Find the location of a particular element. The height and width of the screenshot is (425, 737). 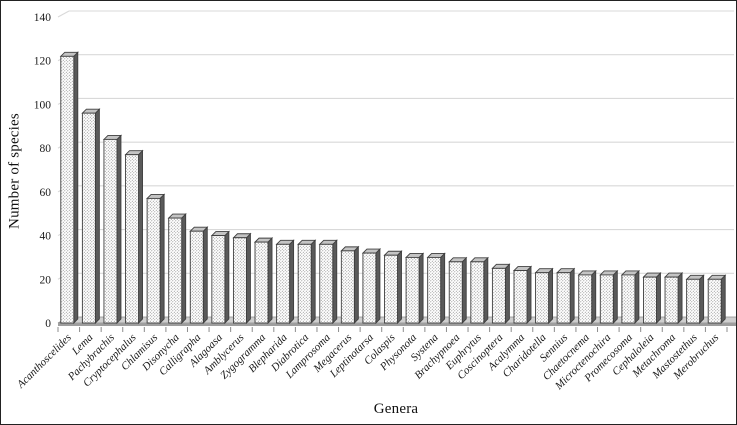

bar-lema is located at coordinates (91, 216).